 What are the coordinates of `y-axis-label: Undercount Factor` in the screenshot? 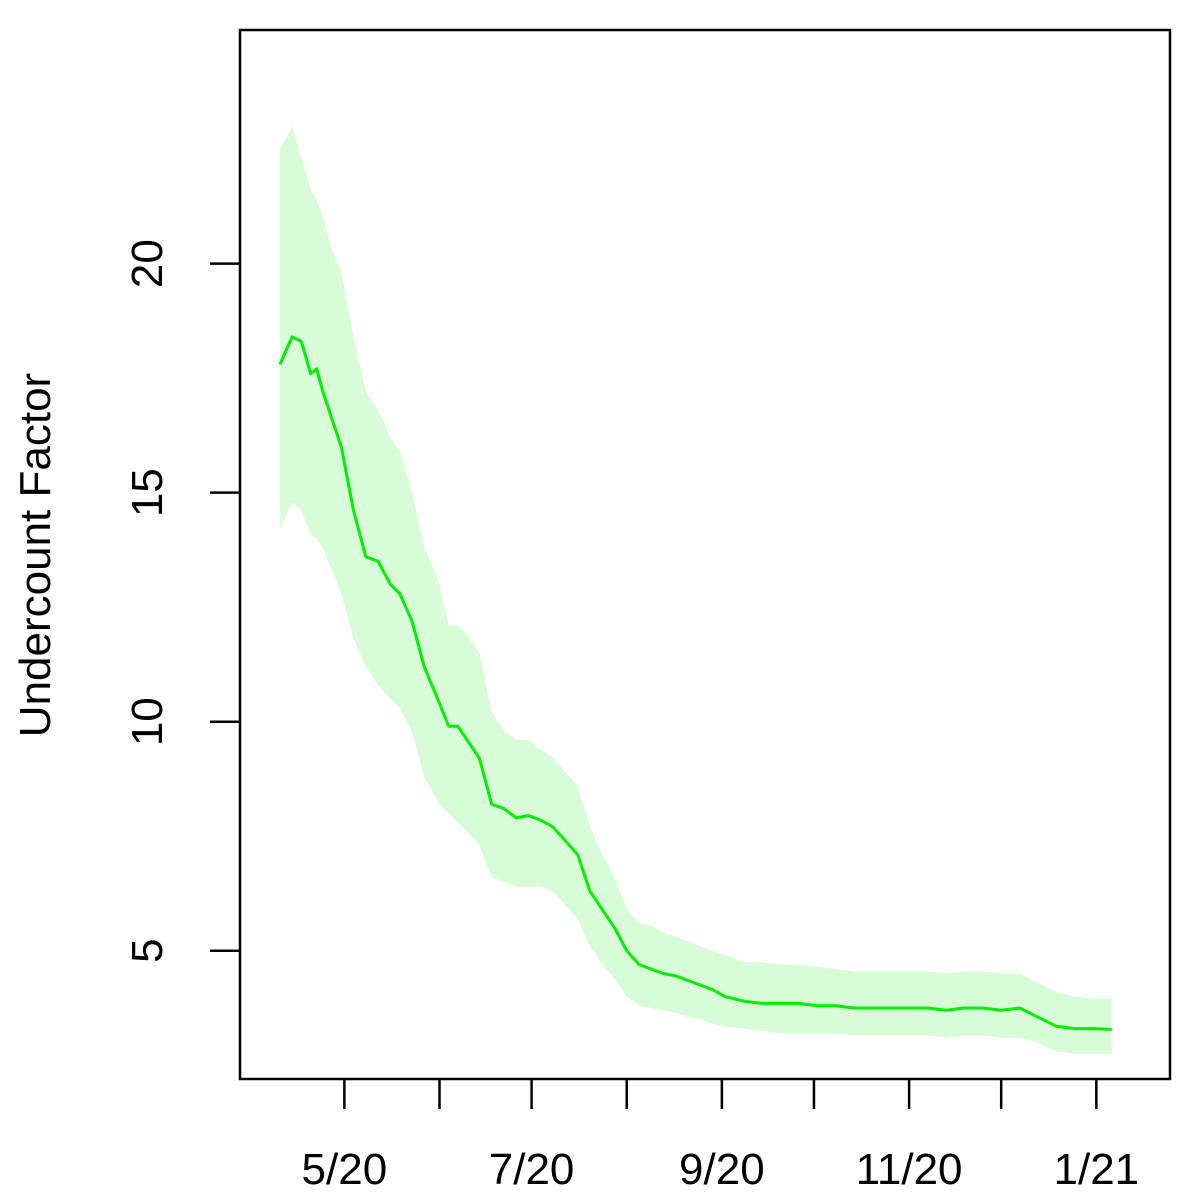 It's located at (35, 555).